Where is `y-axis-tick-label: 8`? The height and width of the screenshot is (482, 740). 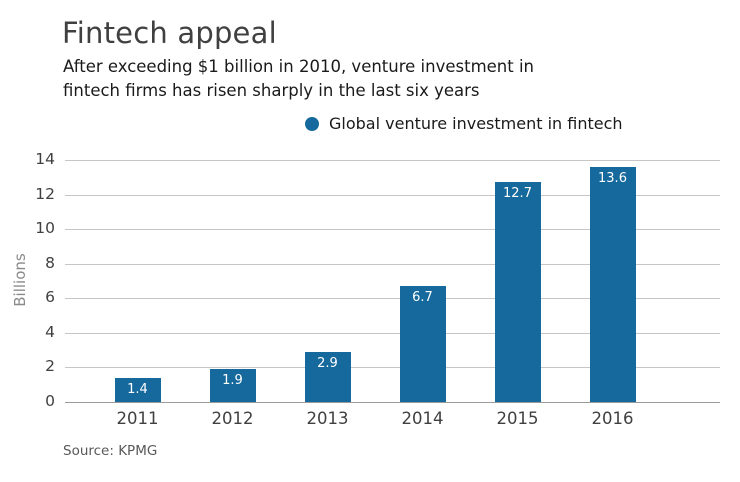 y-axis-tick-label: 8 is located at coordinates (50, 262).